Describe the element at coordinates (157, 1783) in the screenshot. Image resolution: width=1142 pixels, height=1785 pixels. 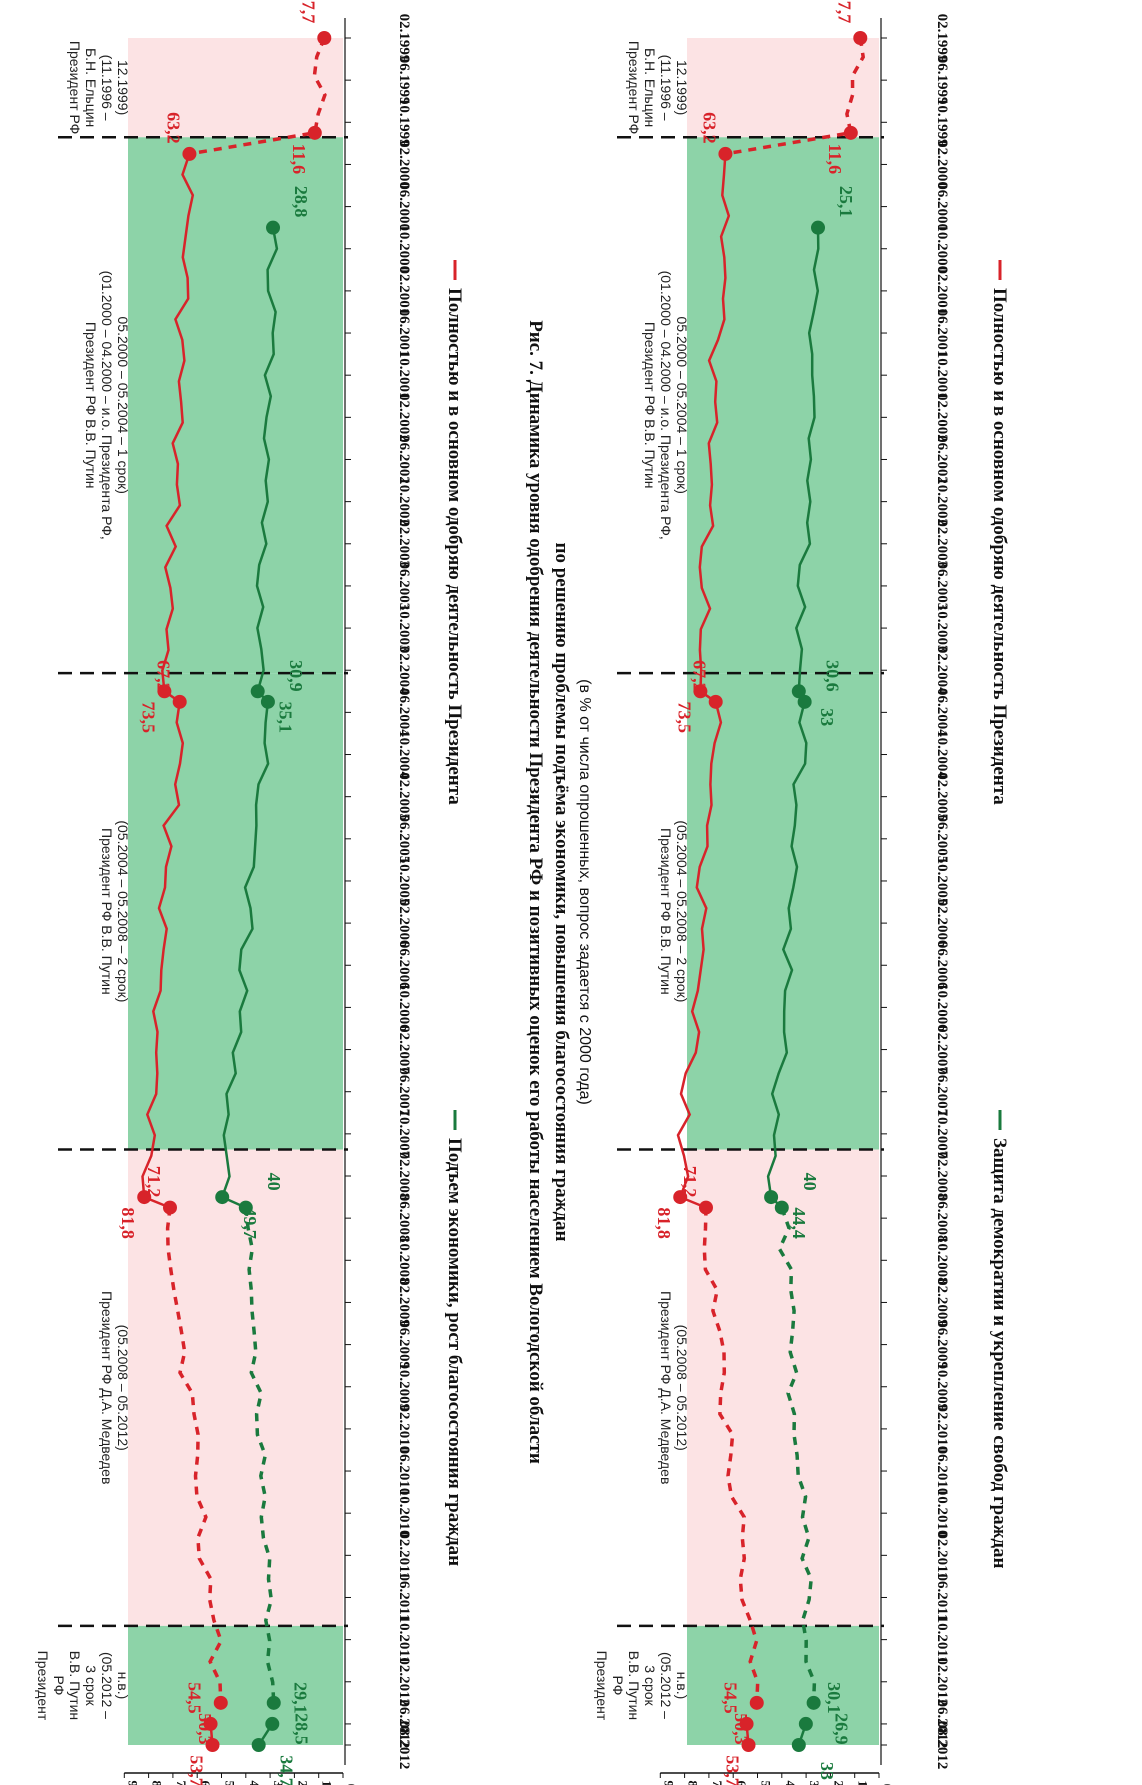
I see `value-tick-label: 80` at that location.